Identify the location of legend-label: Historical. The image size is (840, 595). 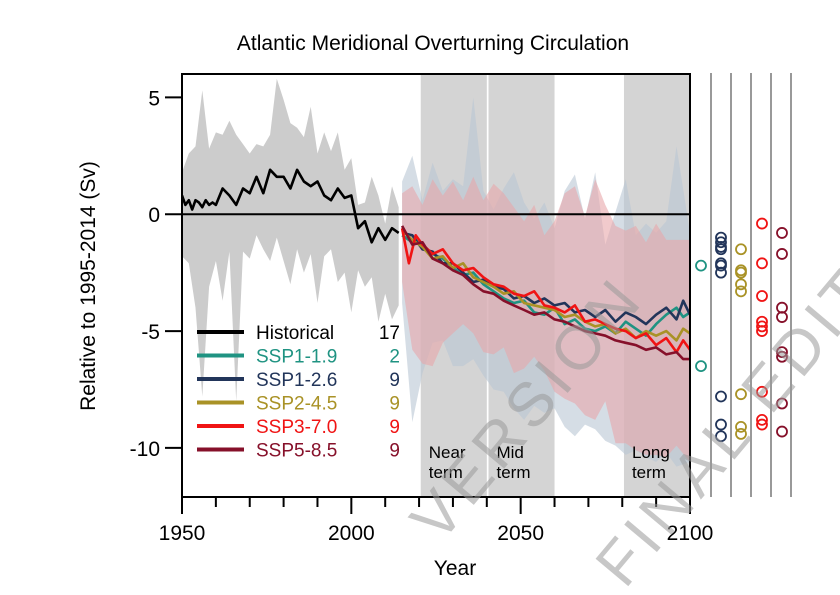
(295, 333).